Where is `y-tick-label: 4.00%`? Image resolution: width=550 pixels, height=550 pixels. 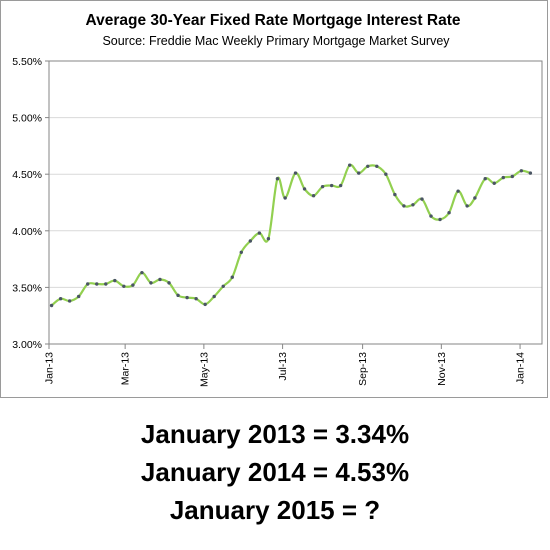
y-tick-label: 4.00% is located at coordinates (27, 232).